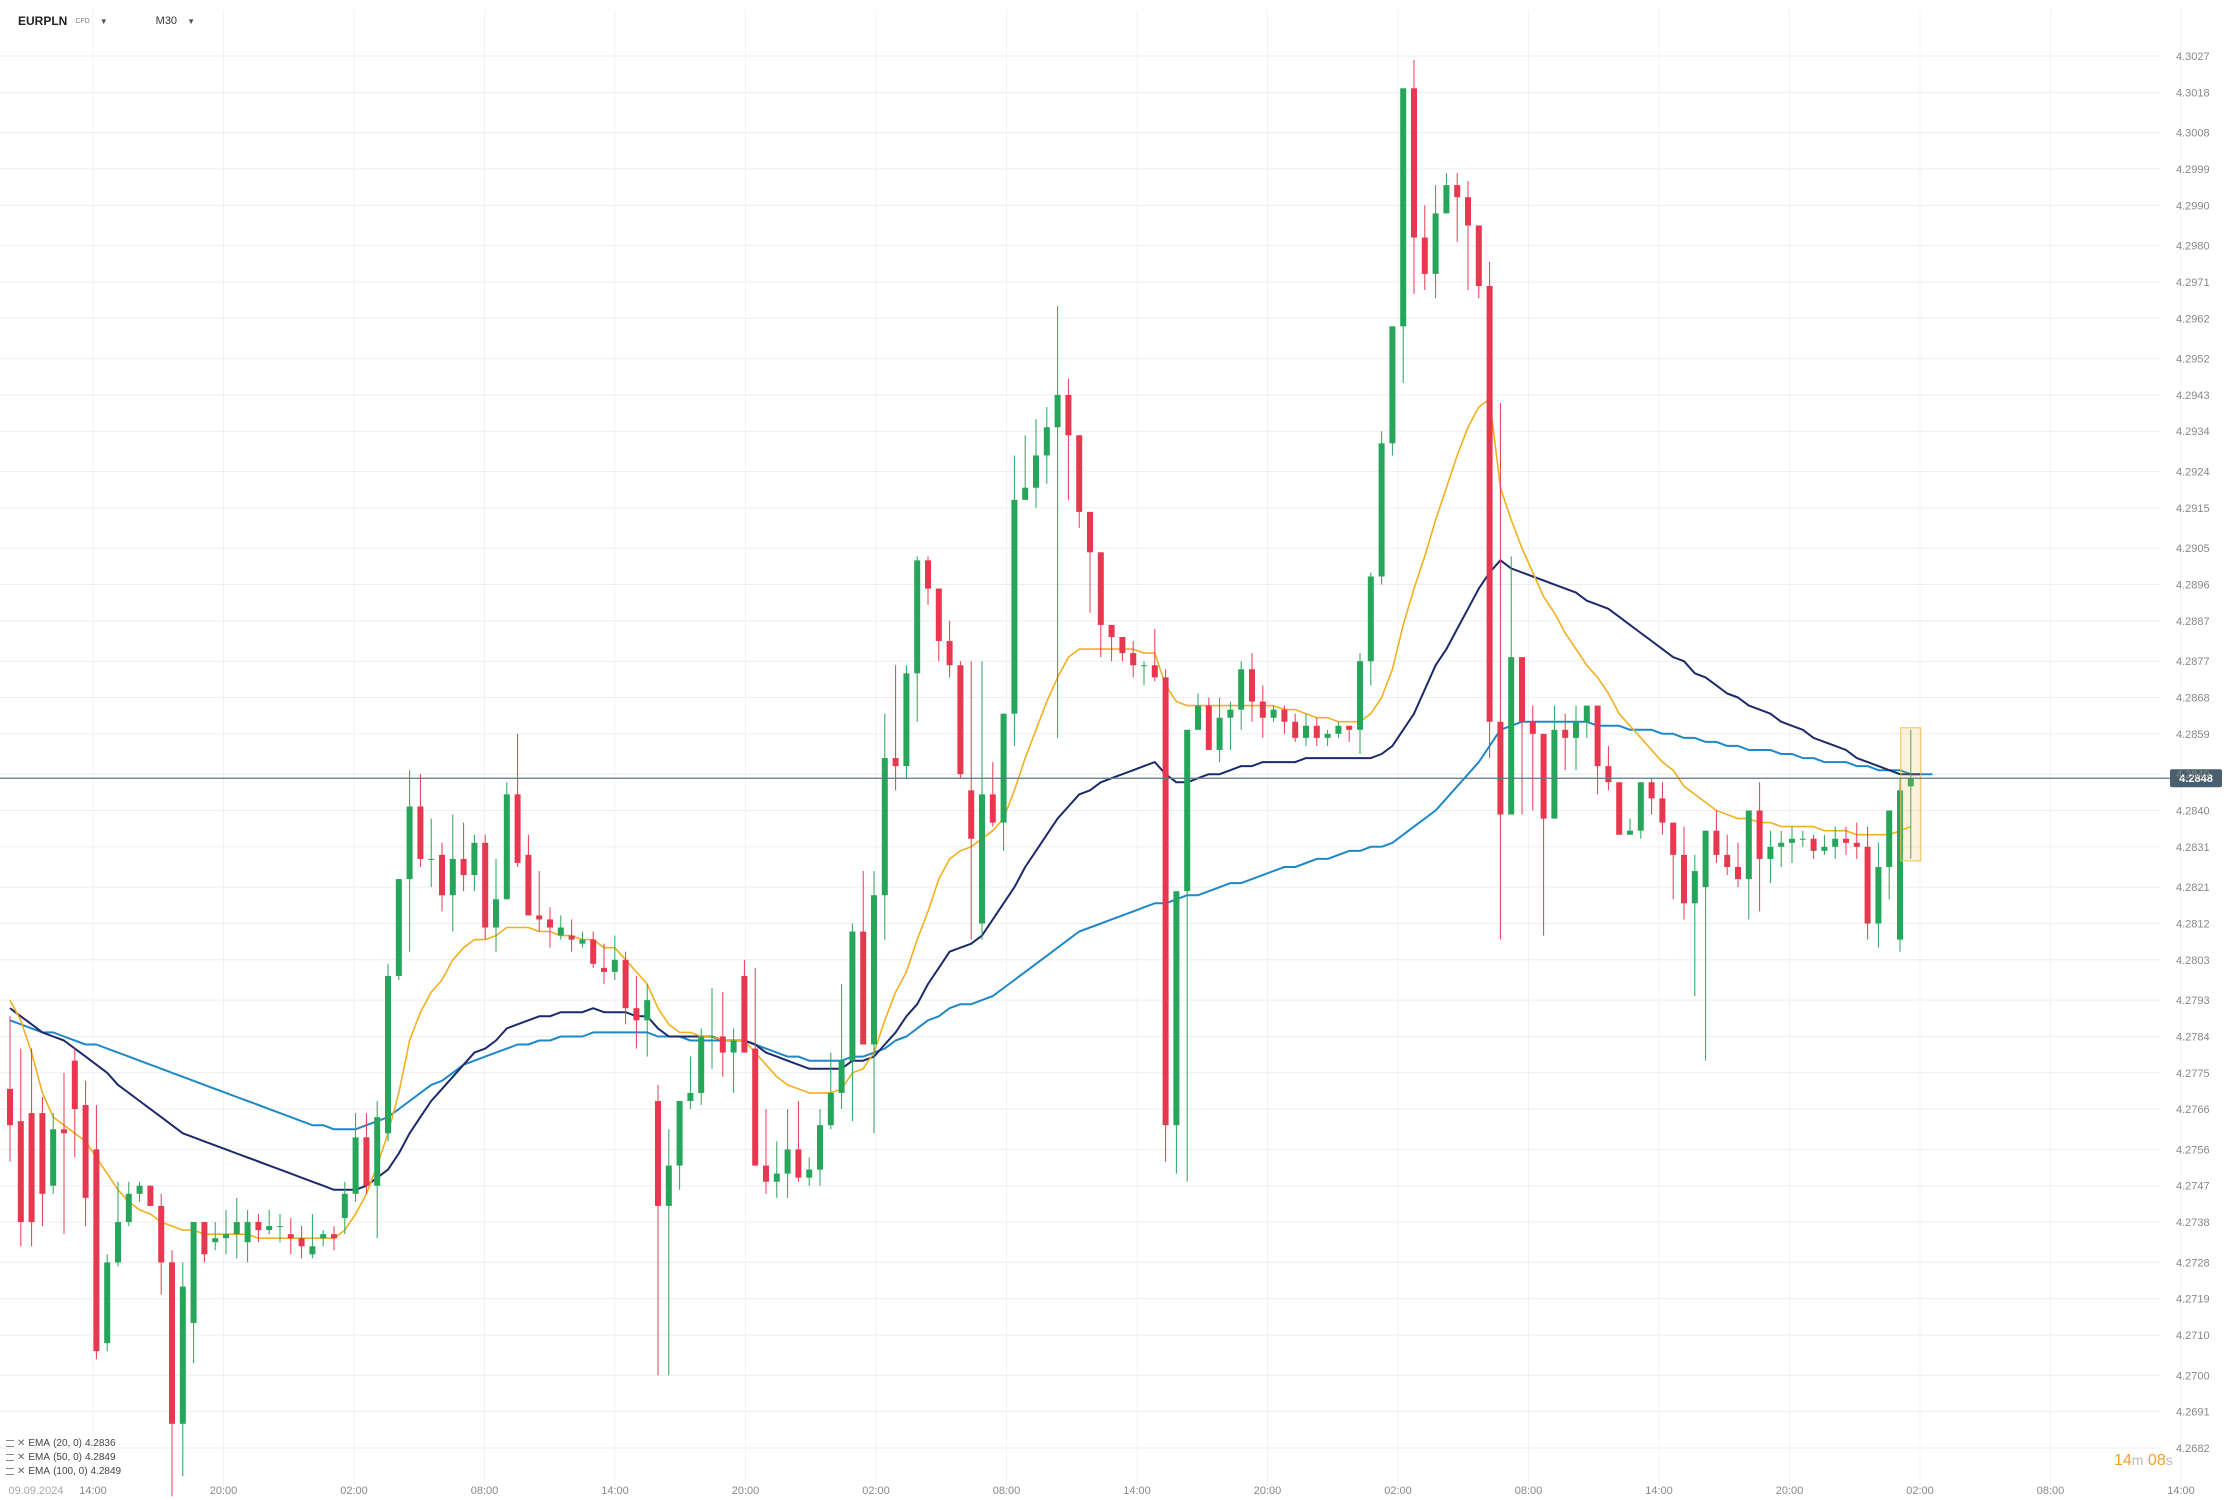 Image resolution: width=2227 pixels, height=1500 pixels. I want to click on legend-value: 4.2849, so click(100, 1457).